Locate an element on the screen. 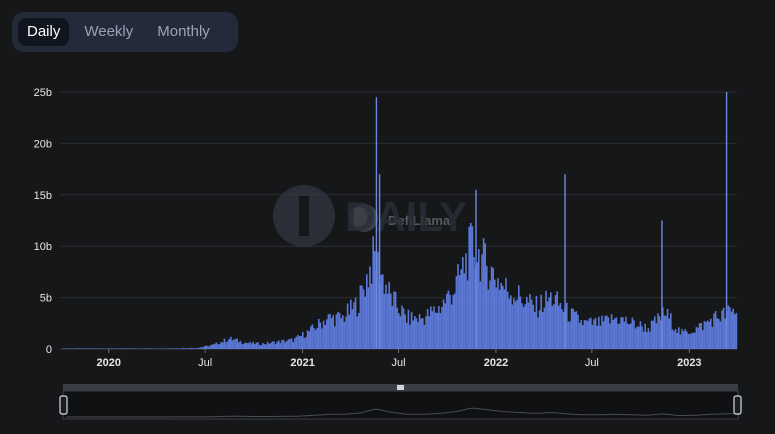 The height and width of the screenshot is (434, 775). slider-left-handle is located at coordinates (63, 405).